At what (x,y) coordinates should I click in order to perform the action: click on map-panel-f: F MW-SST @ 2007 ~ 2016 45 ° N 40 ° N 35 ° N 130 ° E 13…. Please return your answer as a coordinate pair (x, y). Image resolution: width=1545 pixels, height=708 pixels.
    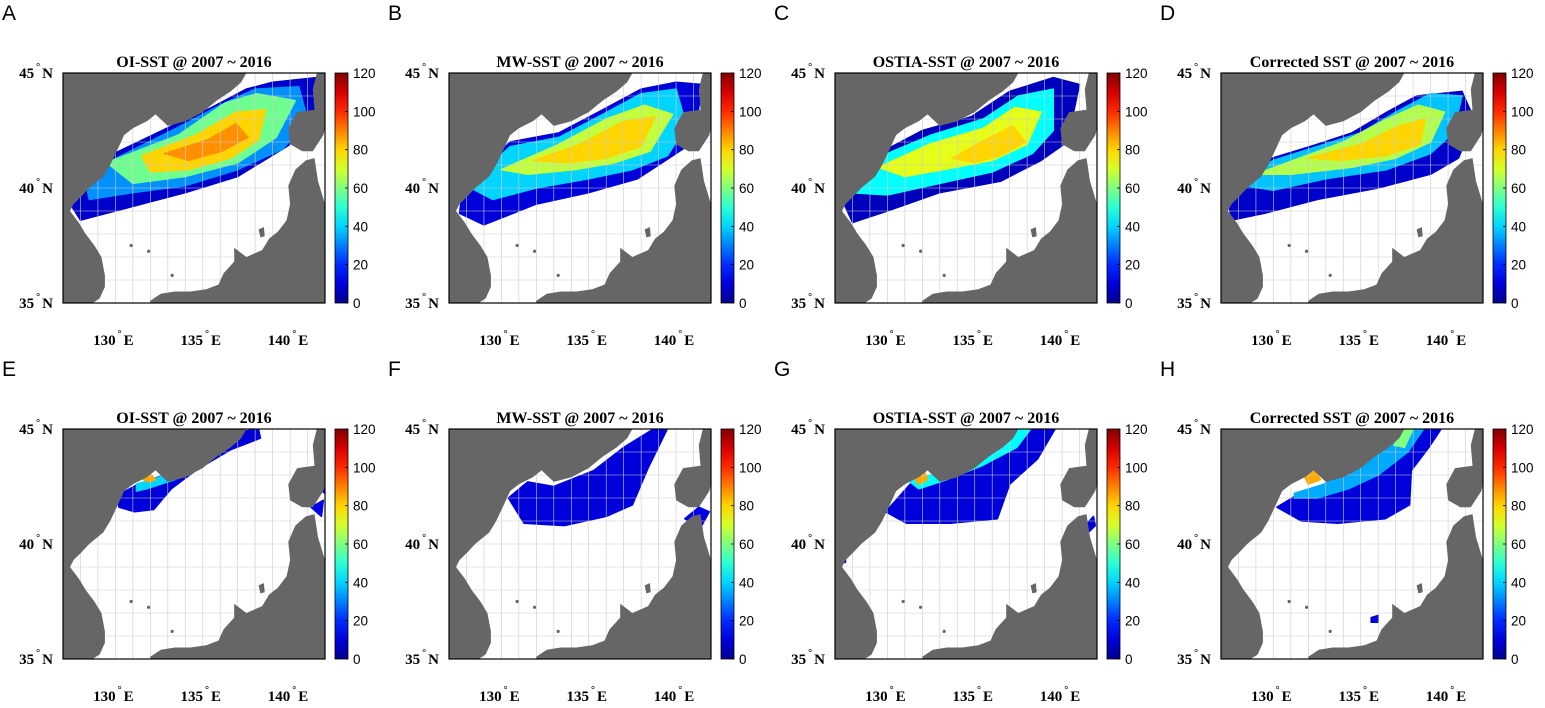
    Looking at the image, I should click on (579, 533).